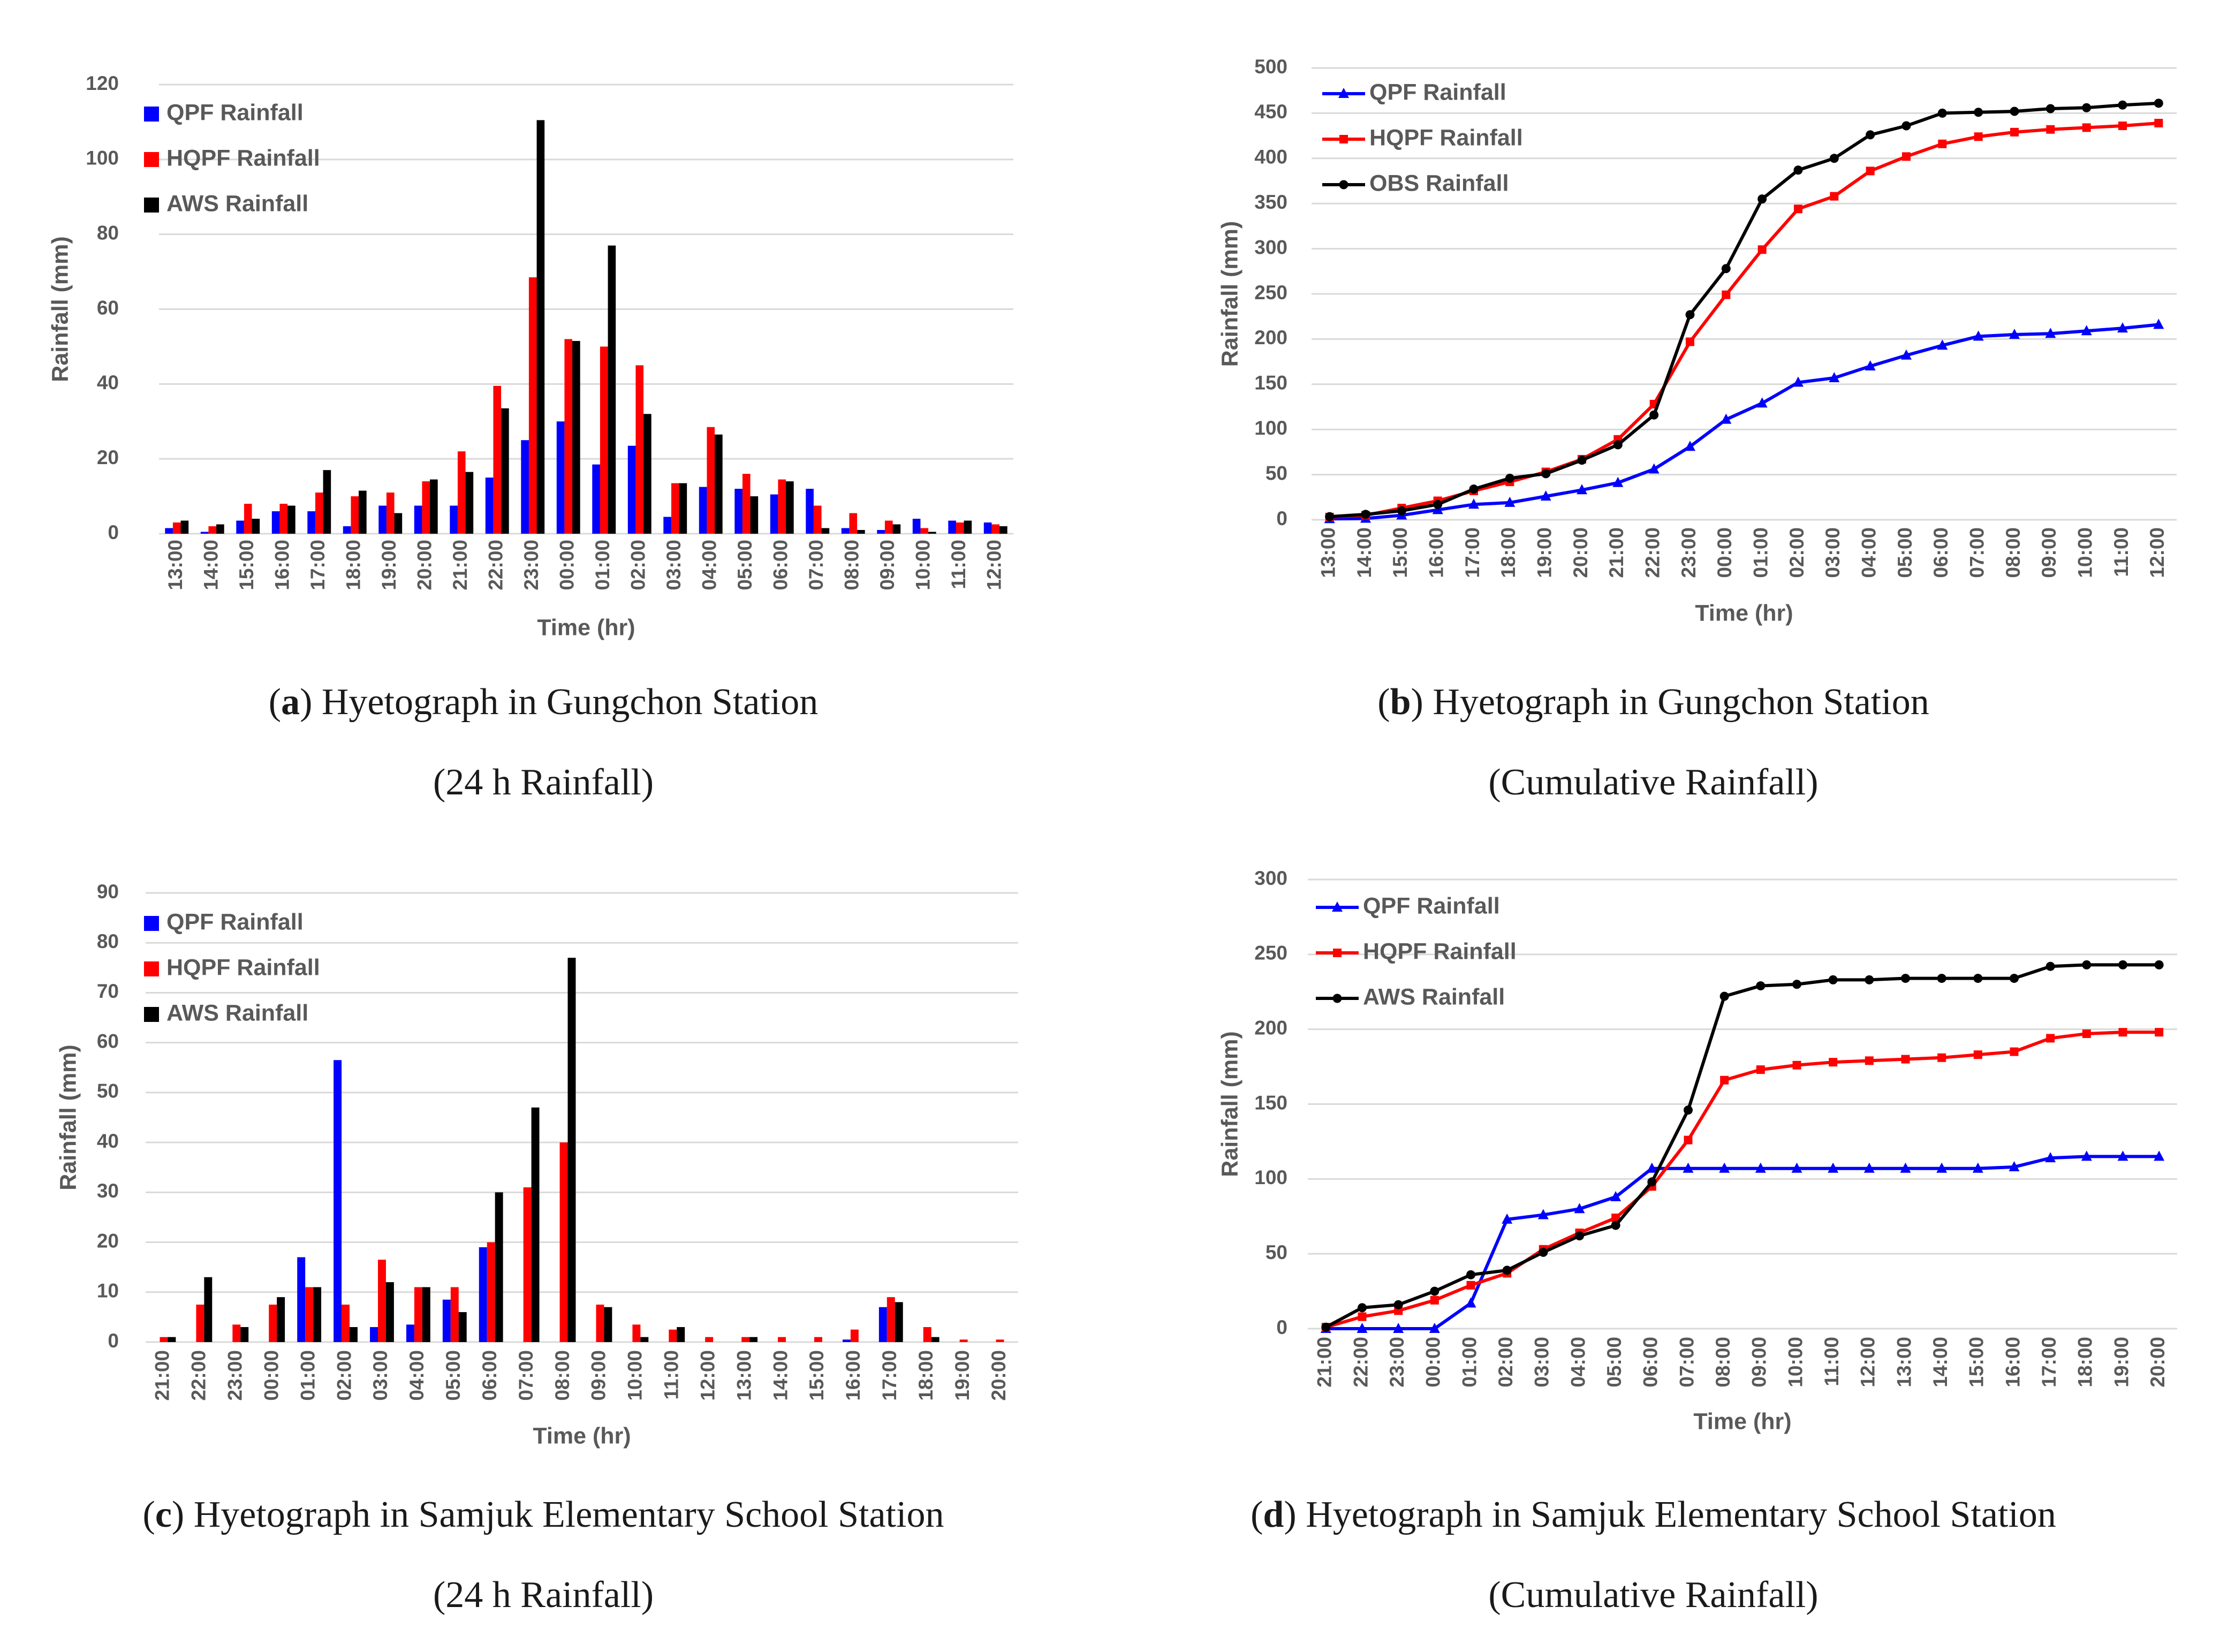 Image resolution: width=2220 pixels, height=1652 pixels. I want to click on legend-label-obs-rainfall: OBS Rainfall, so click(1439, 183).